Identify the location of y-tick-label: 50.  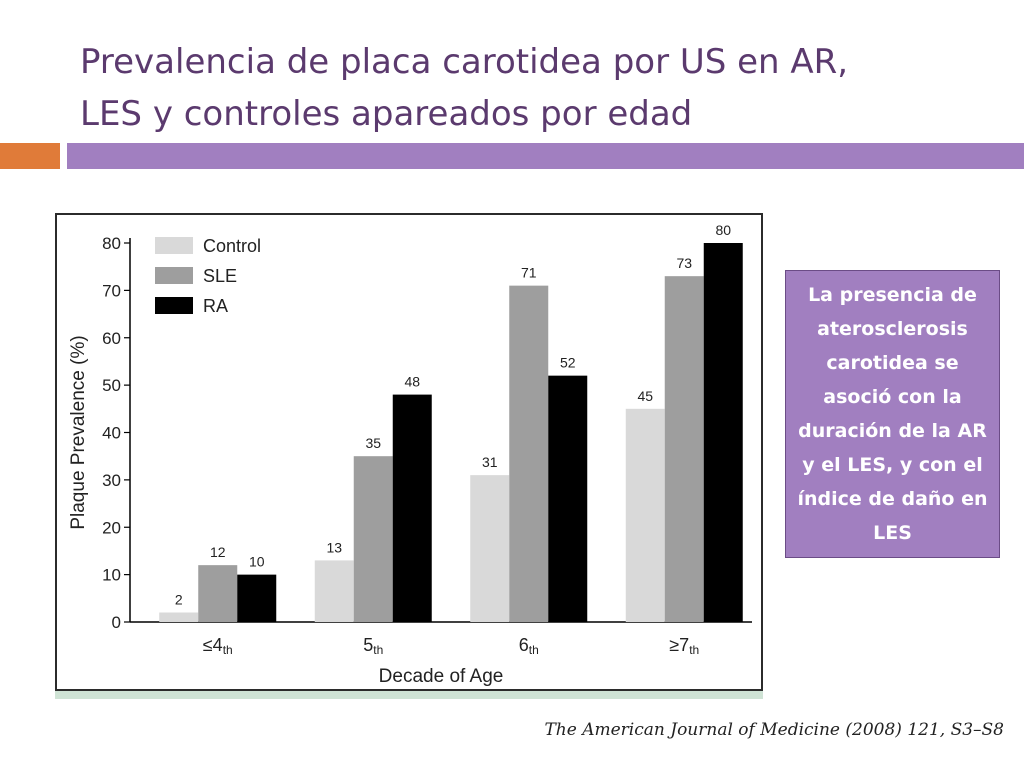
(111, 385).